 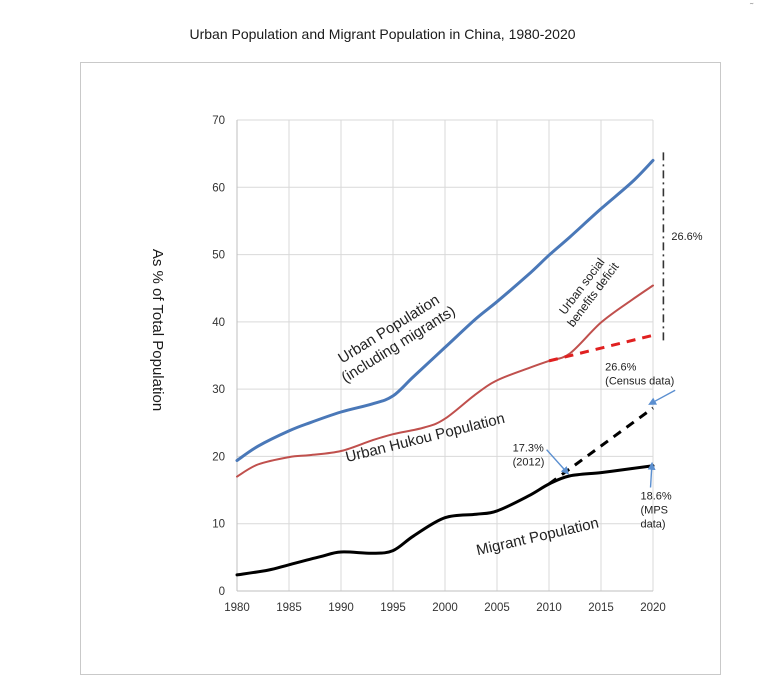 I want to click on x-tick-label: 1990, so click(x=341, y=608).